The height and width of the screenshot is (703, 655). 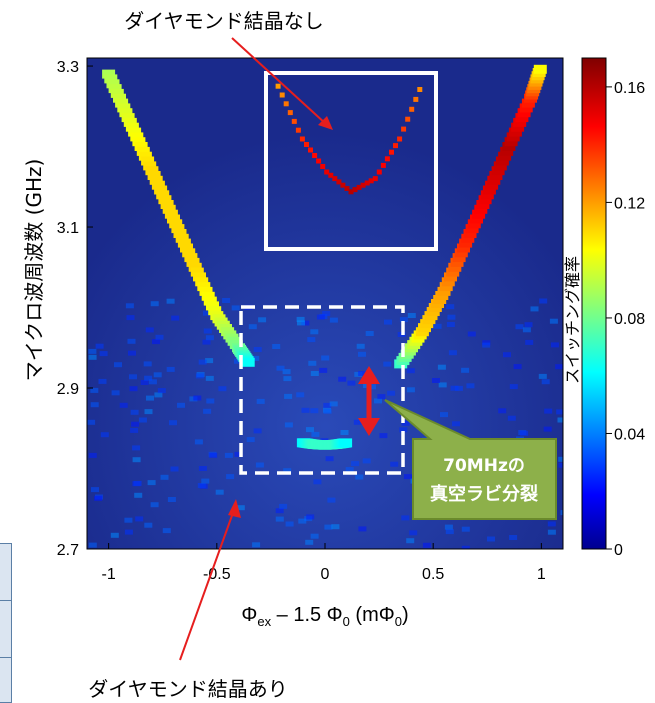 What do you see at coordinates (541, 574) in the screenshot?
I see `x-tick-label: 1` at bounding box center [541, 574].